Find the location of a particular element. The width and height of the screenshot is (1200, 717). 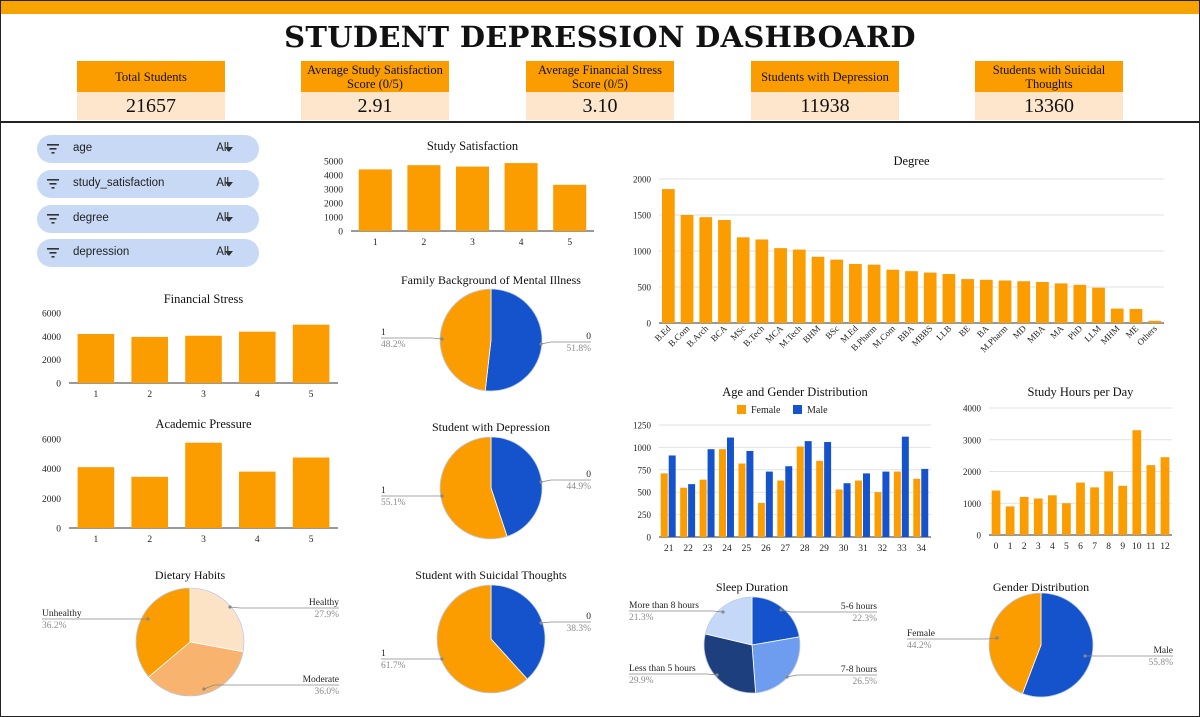

x-tick-label: 22 is located at coordinates (688, 549).